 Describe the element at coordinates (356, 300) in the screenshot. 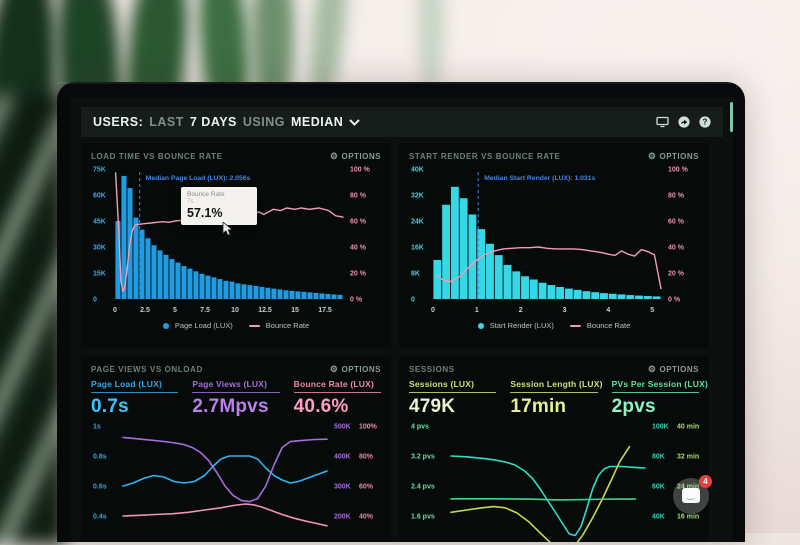

I see `svg-text: 0 %` at that location.